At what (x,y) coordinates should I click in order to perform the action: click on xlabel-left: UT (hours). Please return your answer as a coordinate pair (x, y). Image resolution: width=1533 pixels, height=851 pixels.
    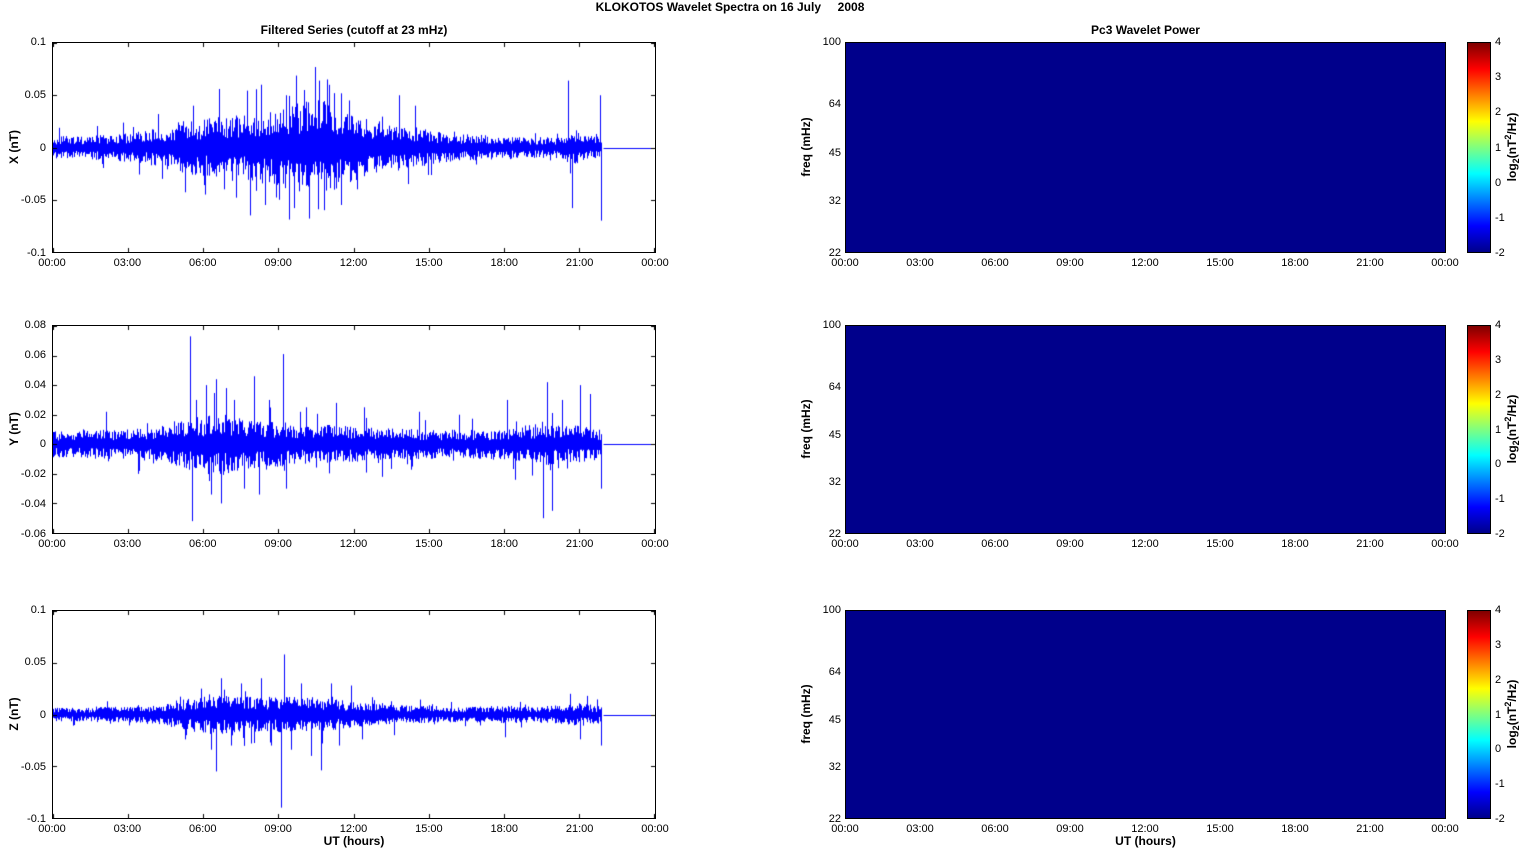
    Looking at the image, I should click on (354, 841).